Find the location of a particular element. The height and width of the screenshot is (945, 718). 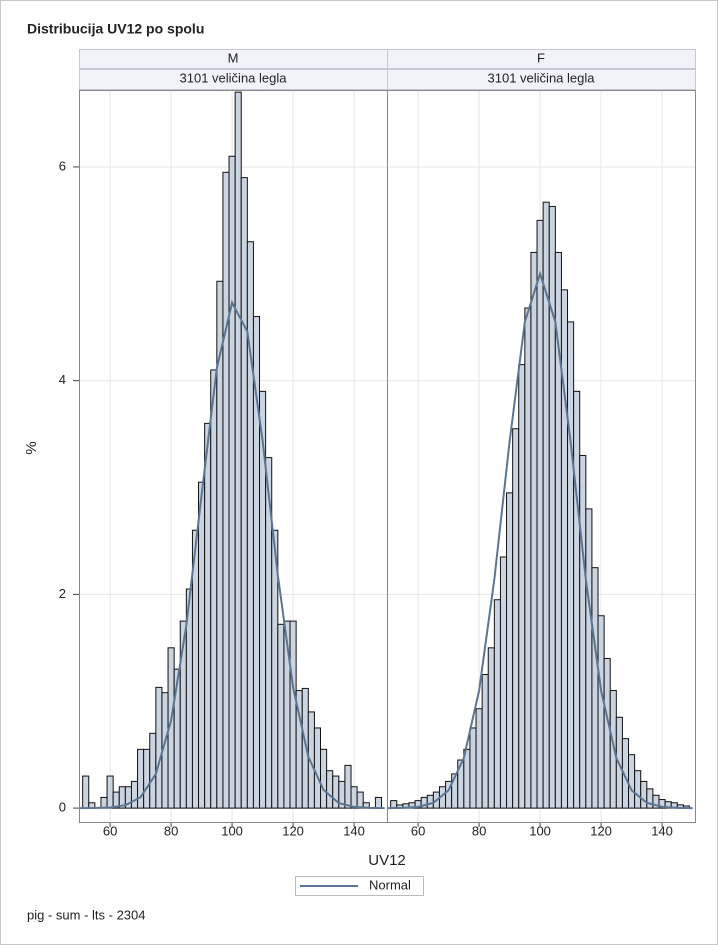

x-axis-label: UV12 is located at coordinates (387, 860).